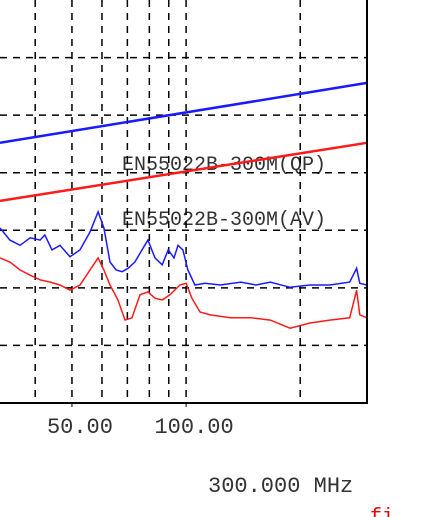 The height and width of the screenshot is (517, 442). I want to click on limit-label: EN55022B-300M(AV), so click(224, 220).